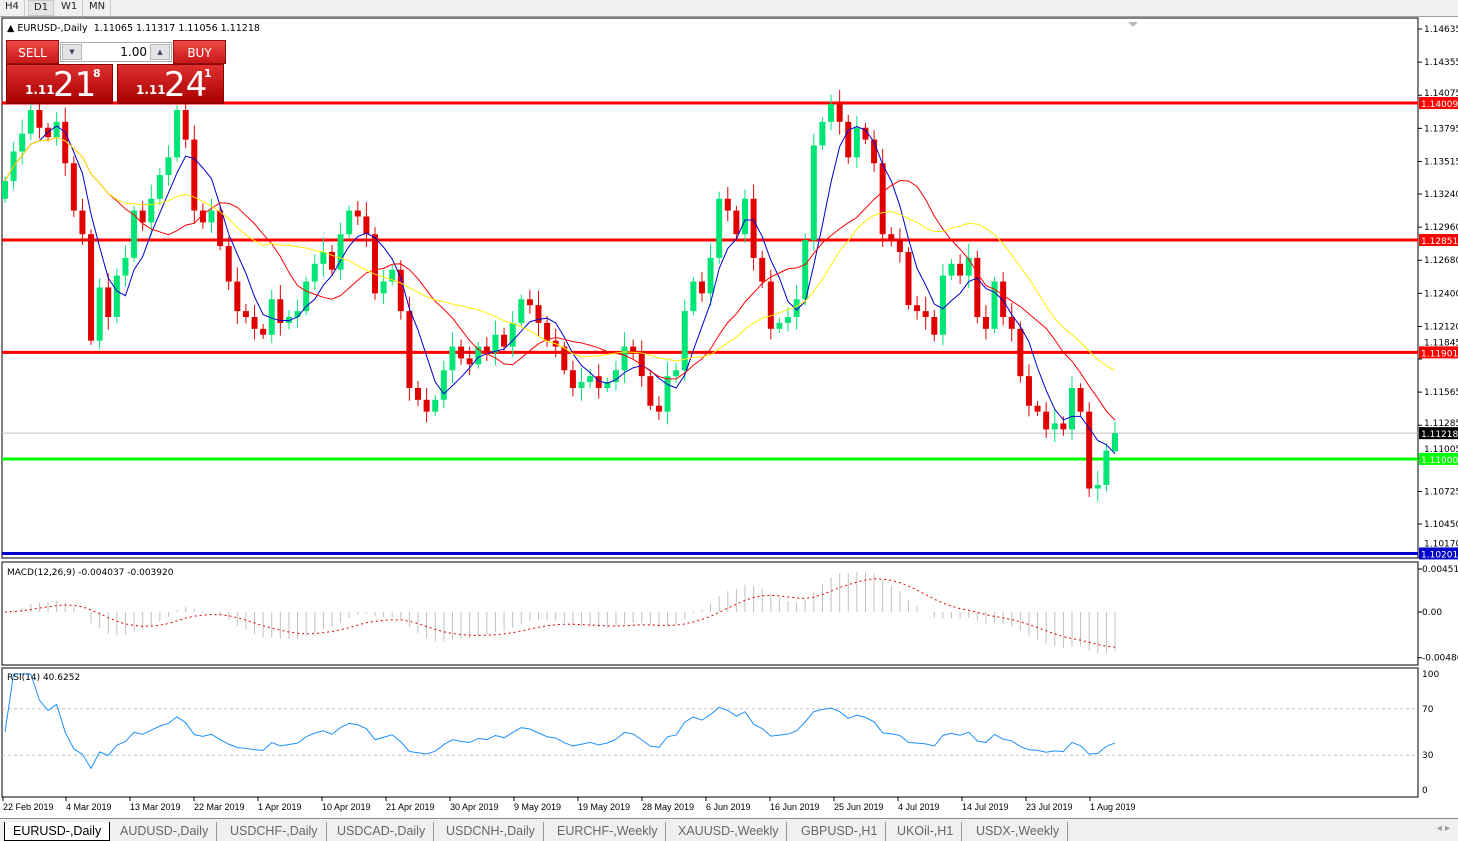  What do you see at coordinates (382, 831) in the screenshot?
I see `tab-usdcad-daily: USDCAD-,Daily` at bounding box center [382, 831].